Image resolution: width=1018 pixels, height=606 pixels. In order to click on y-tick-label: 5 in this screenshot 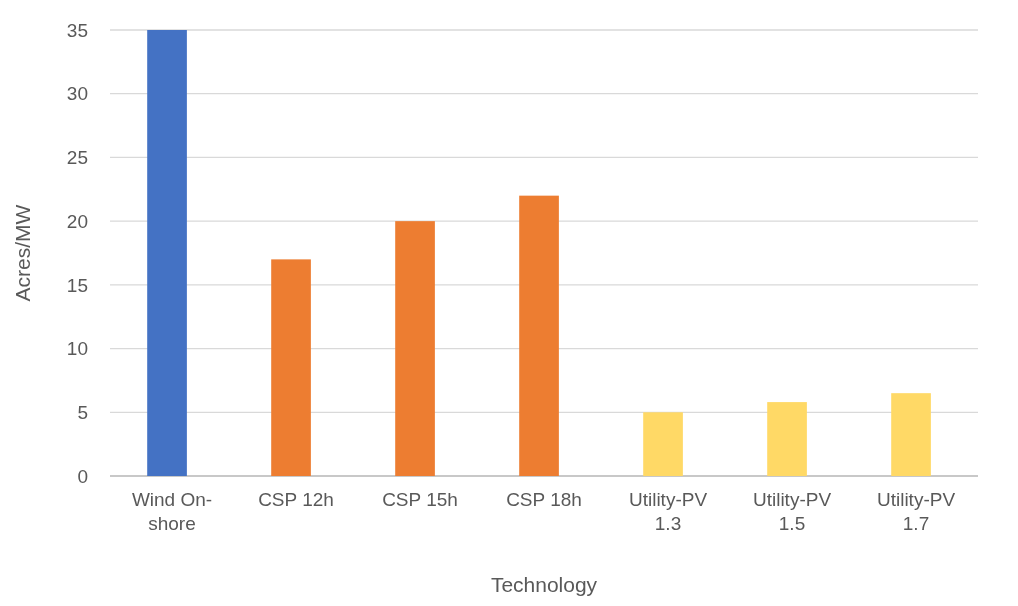, I will do `click(82, 412)`.